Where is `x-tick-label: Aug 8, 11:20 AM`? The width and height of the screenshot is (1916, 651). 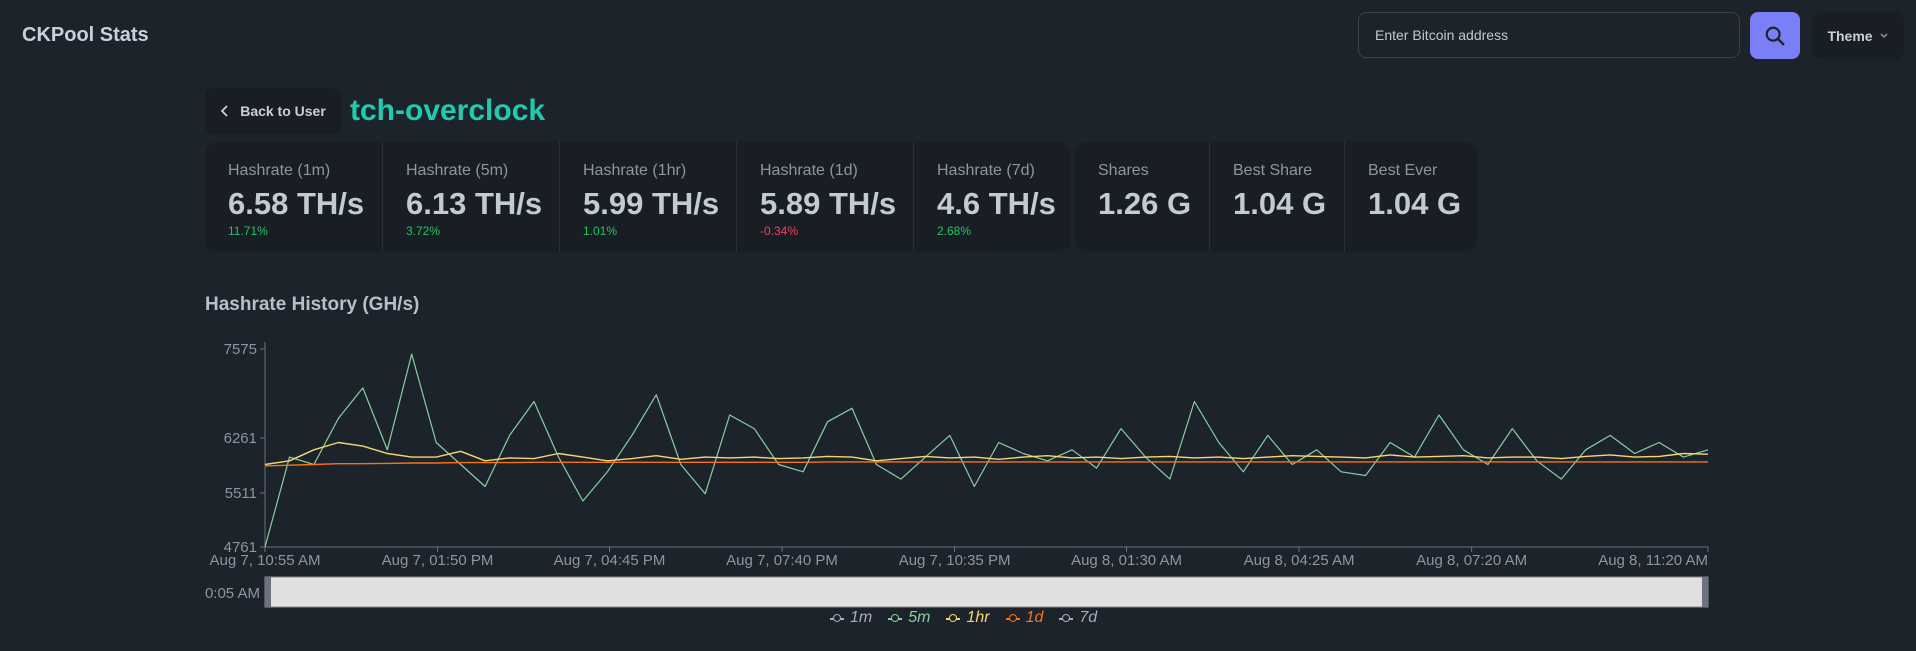
x-tick-label: Aug 8, 11:20 AM is located at coordinates (1653, 560).